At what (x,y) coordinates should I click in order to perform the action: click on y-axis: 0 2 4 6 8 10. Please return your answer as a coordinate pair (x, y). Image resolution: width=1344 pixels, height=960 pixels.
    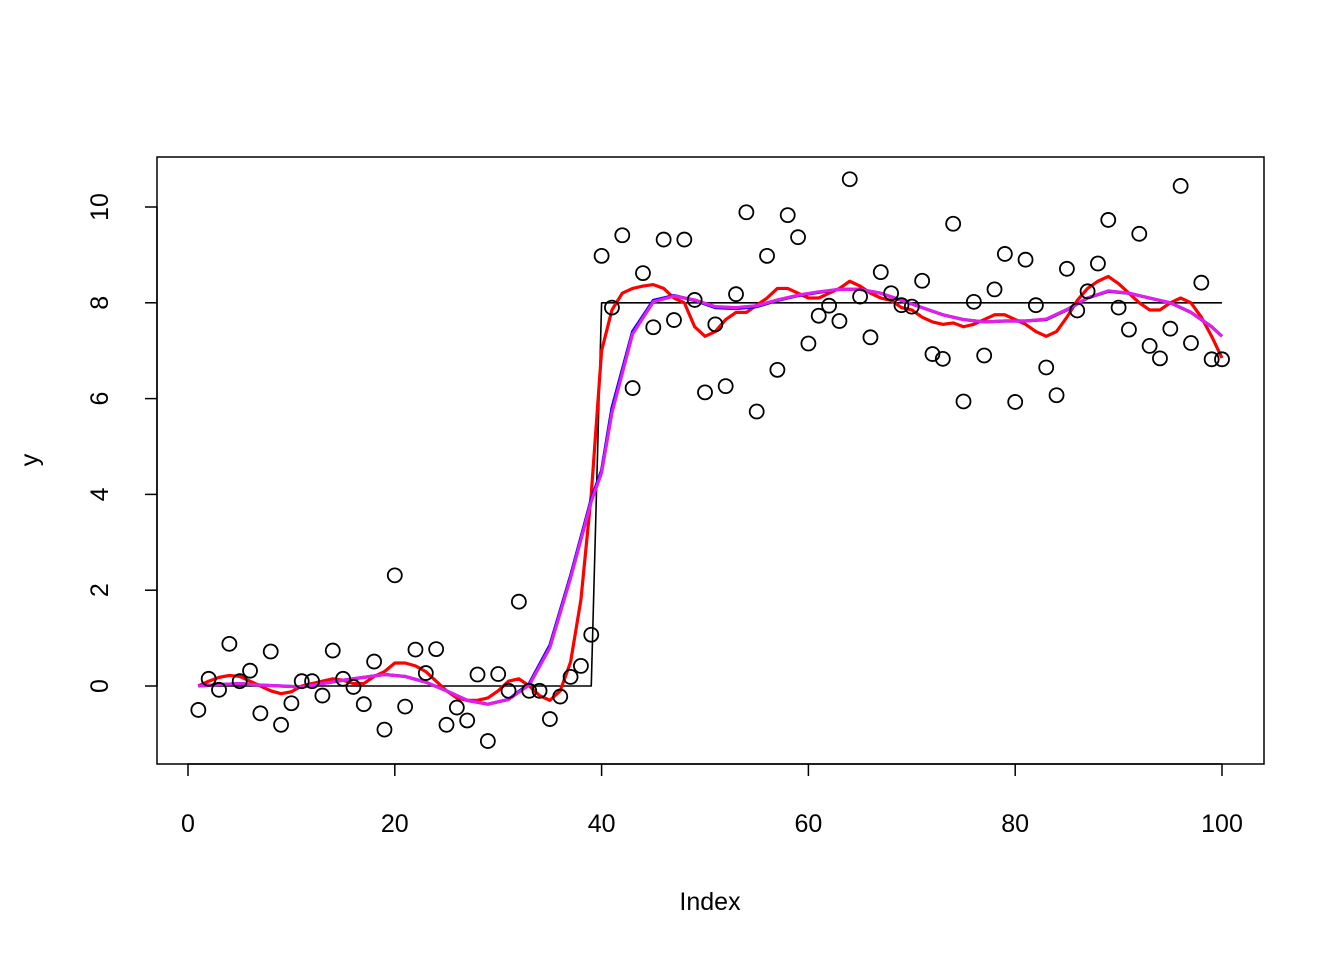
    Looking at the image, I should click on (122, 443).